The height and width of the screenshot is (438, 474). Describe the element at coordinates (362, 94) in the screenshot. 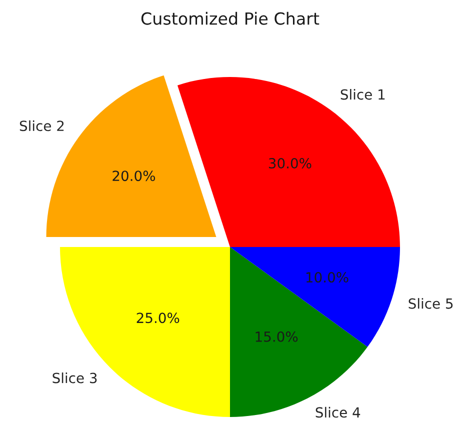

I see `slice-label: Slice 1` at that location.